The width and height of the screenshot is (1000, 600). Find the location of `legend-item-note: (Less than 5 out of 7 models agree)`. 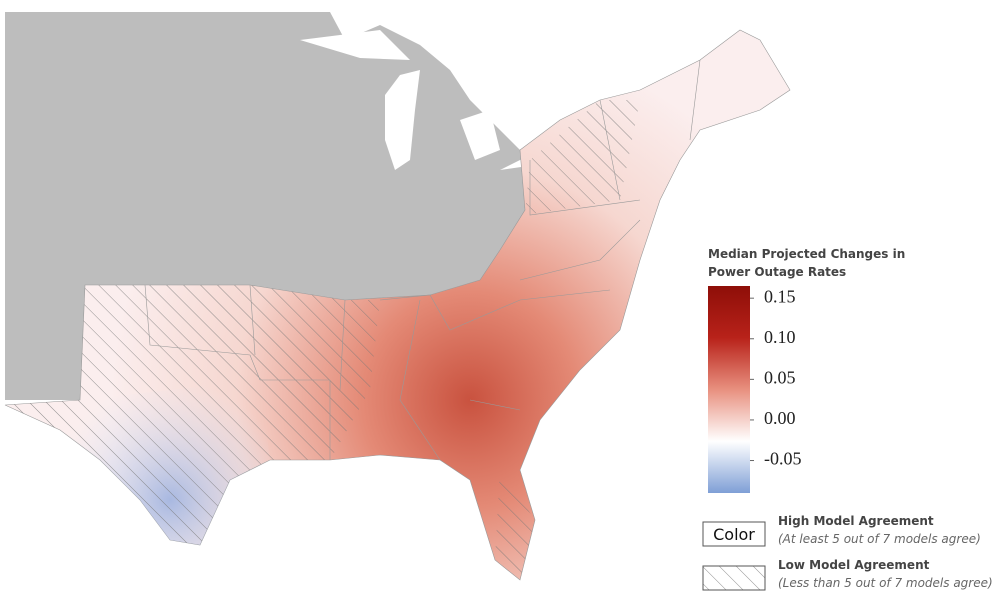

legend-item-note: (Less than 5 out of 7 models agree) is located at coordinates (885, 583).